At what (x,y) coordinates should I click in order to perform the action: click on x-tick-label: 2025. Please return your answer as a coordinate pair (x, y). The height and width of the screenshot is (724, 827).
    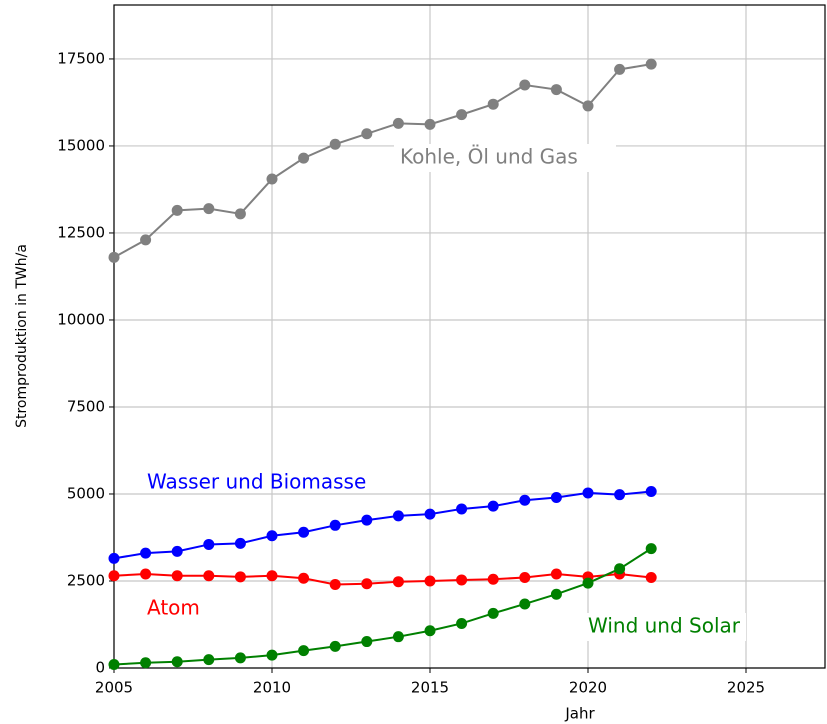
    Looking at the image, I should click on (746, 688).